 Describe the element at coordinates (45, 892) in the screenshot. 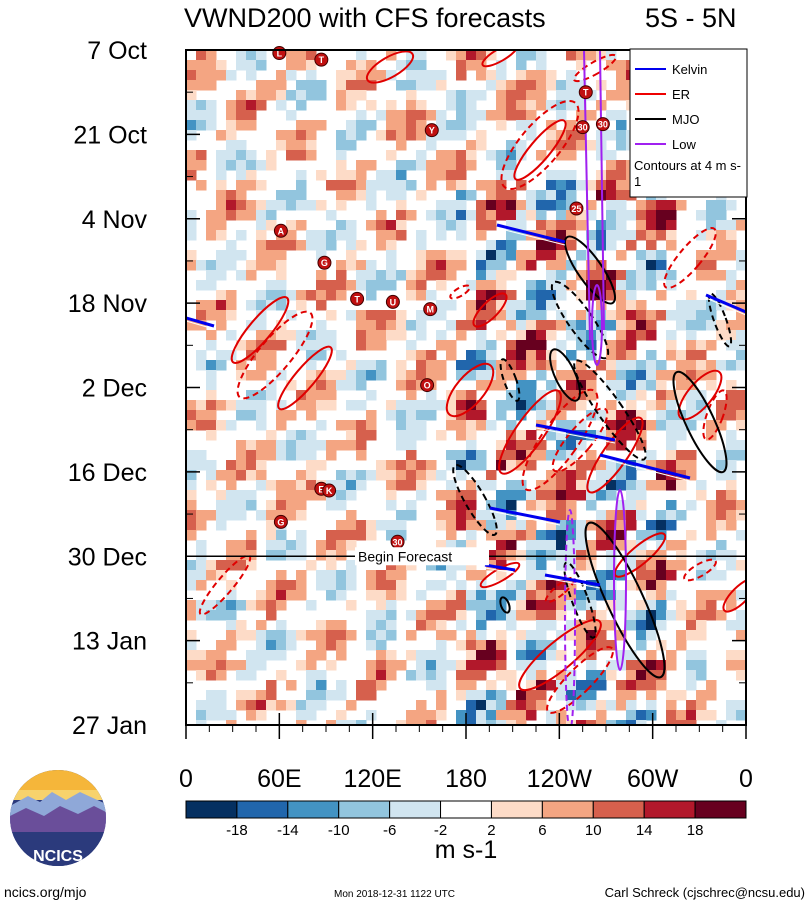

I see `footer-url: ncics.org/mjo` at that location.